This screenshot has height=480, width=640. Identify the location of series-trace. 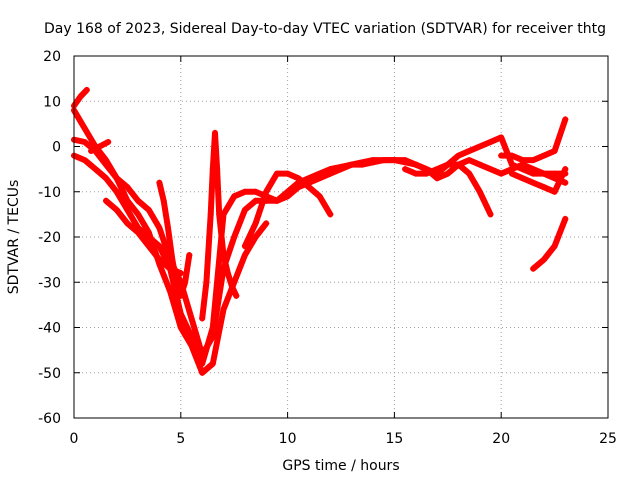
(174, 239).